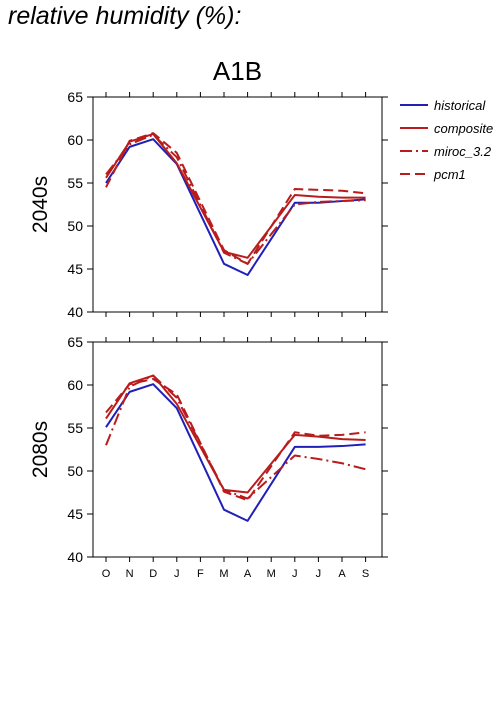 This screenshot has width=501, height=709. I want to click on series-line-historical, so click(235, 452).